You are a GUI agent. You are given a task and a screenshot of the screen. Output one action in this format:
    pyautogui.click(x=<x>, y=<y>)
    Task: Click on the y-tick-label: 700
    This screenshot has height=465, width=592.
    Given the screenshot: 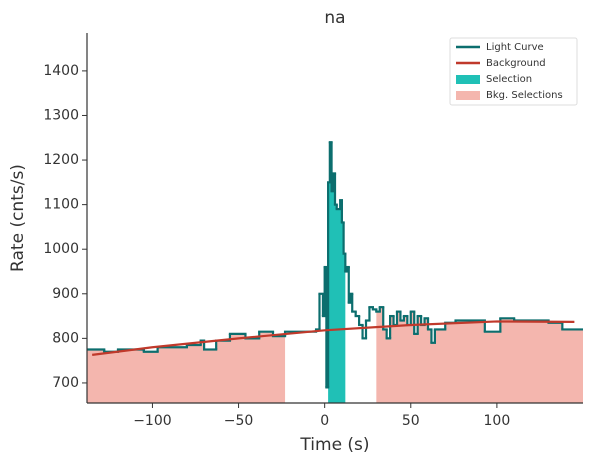 What is the action you would take?
    pyautogui.click(x=65, y=383)
    